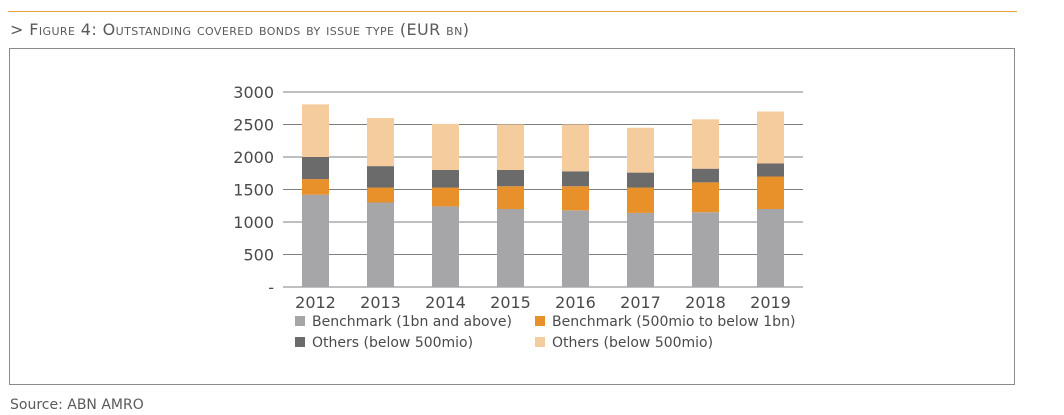 The height and width of the screenshot is (415, 1064). What do you see at coordinates (271, 287) in the screenshot?
I see `y-tick-label: -` at bounding box center [271, 287].